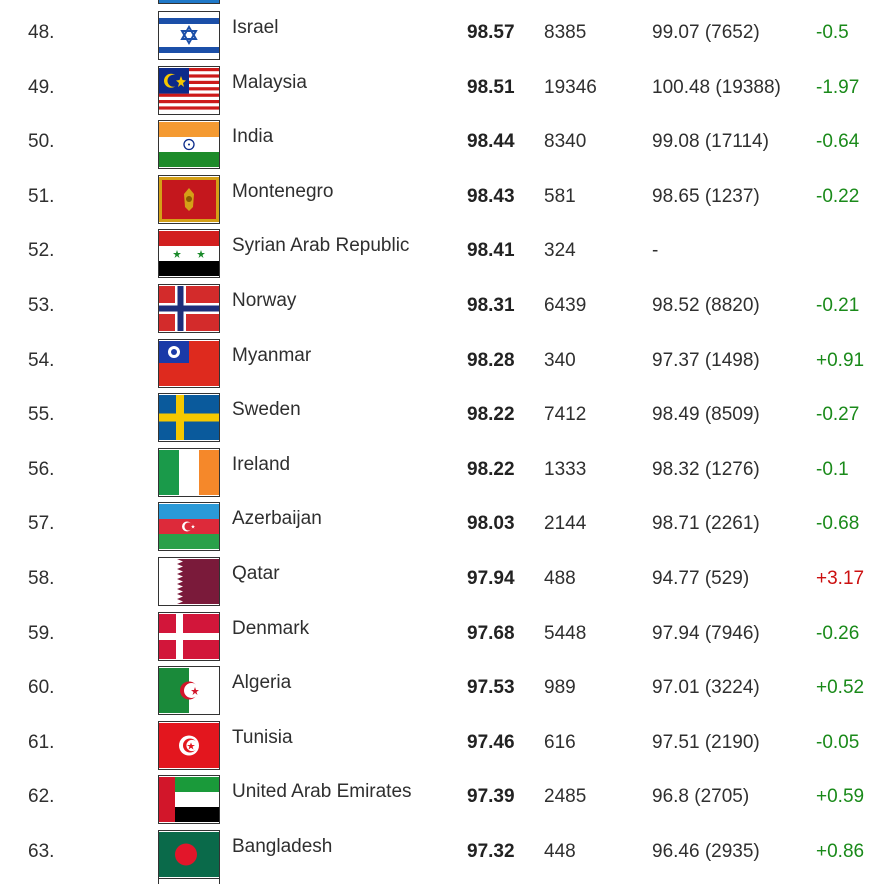  Describe the element at coordinates (41, 197) in the screenshot. I see `rank-label: 51.` at that location.